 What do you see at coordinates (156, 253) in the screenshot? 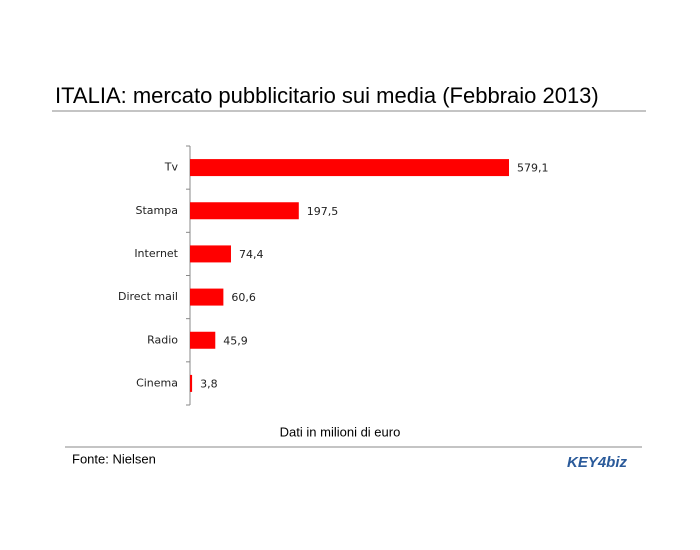
I see `category-label: Internet` at bounding box center [156, 253].